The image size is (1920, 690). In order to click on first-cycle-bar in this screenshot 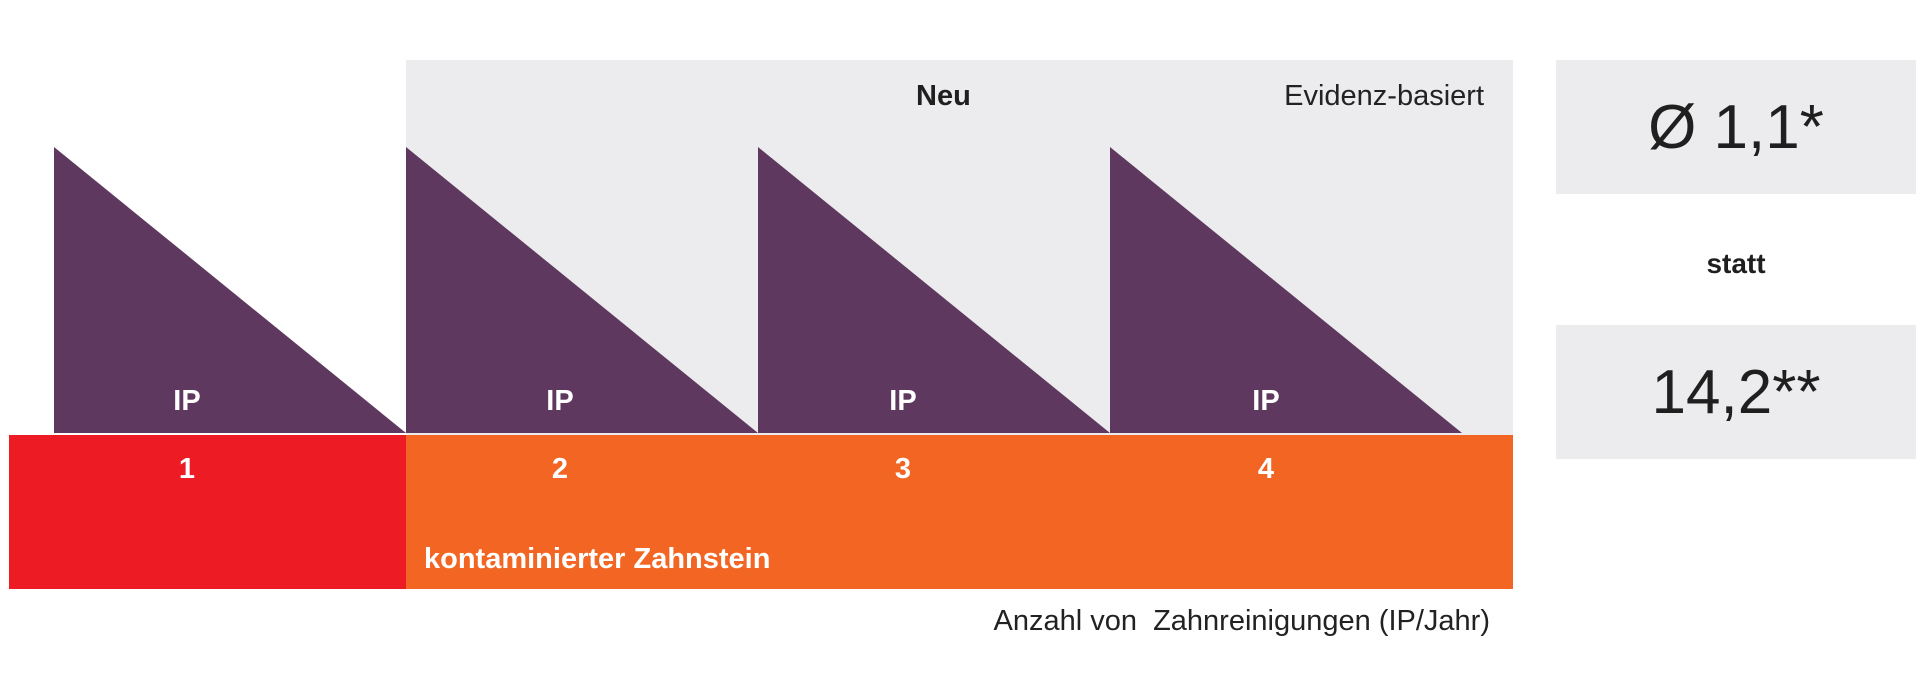, I will do `click(208, 512)`.